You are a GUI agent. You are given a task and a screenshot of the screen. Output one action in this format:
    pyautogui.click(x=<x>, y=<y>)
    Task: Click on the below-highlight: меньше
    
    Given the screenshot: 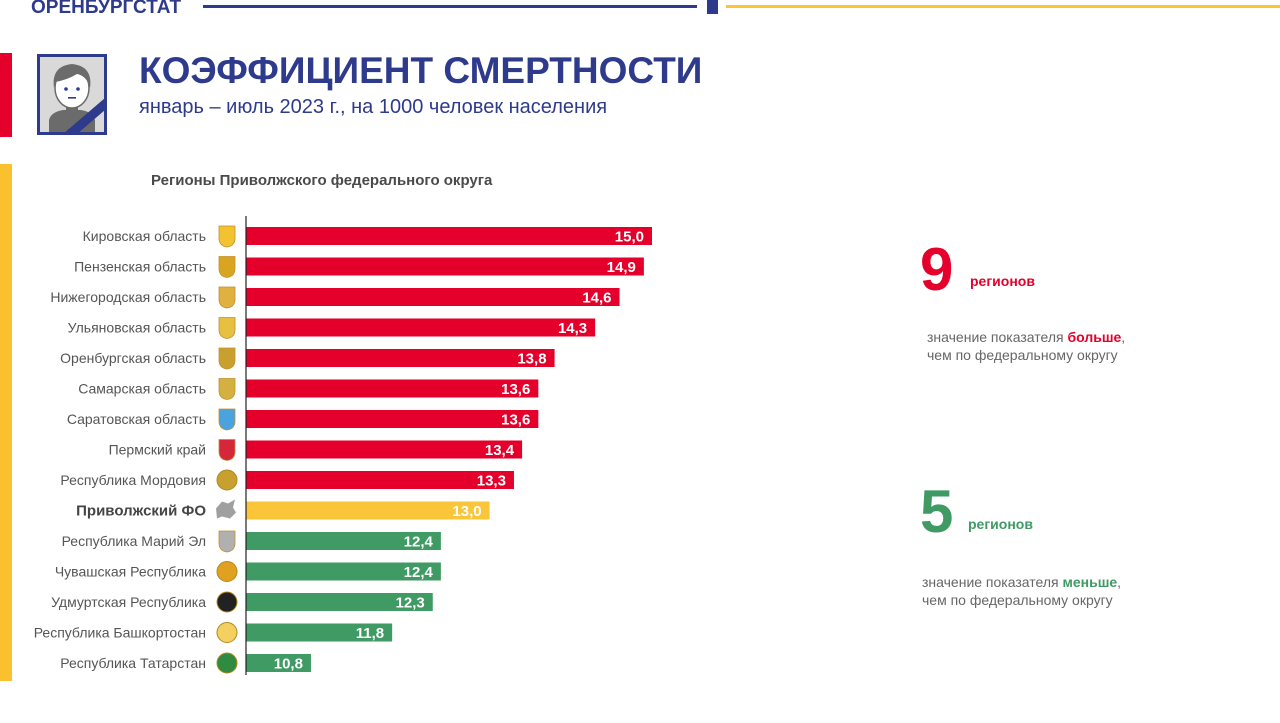 What is the action you would take?
    pyautogui.click(x=1090, y=582)
    